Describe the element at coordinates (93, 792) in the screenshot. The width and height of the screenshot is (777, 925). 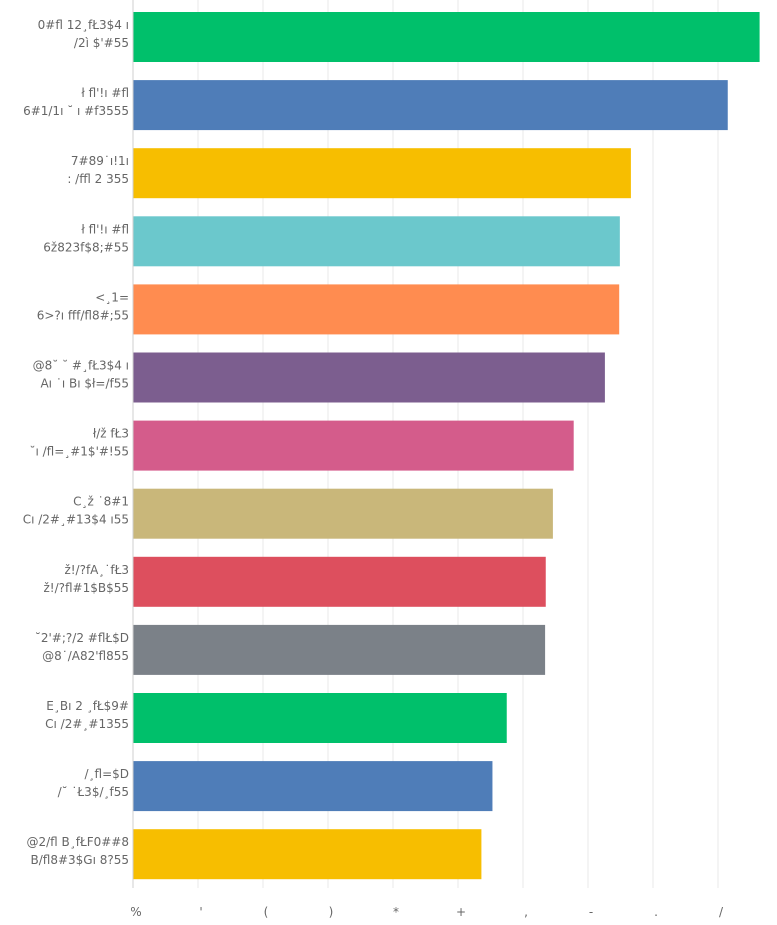
I see `category-label-line-2: /˘ ˙Ł3$/¸f55` at that location.